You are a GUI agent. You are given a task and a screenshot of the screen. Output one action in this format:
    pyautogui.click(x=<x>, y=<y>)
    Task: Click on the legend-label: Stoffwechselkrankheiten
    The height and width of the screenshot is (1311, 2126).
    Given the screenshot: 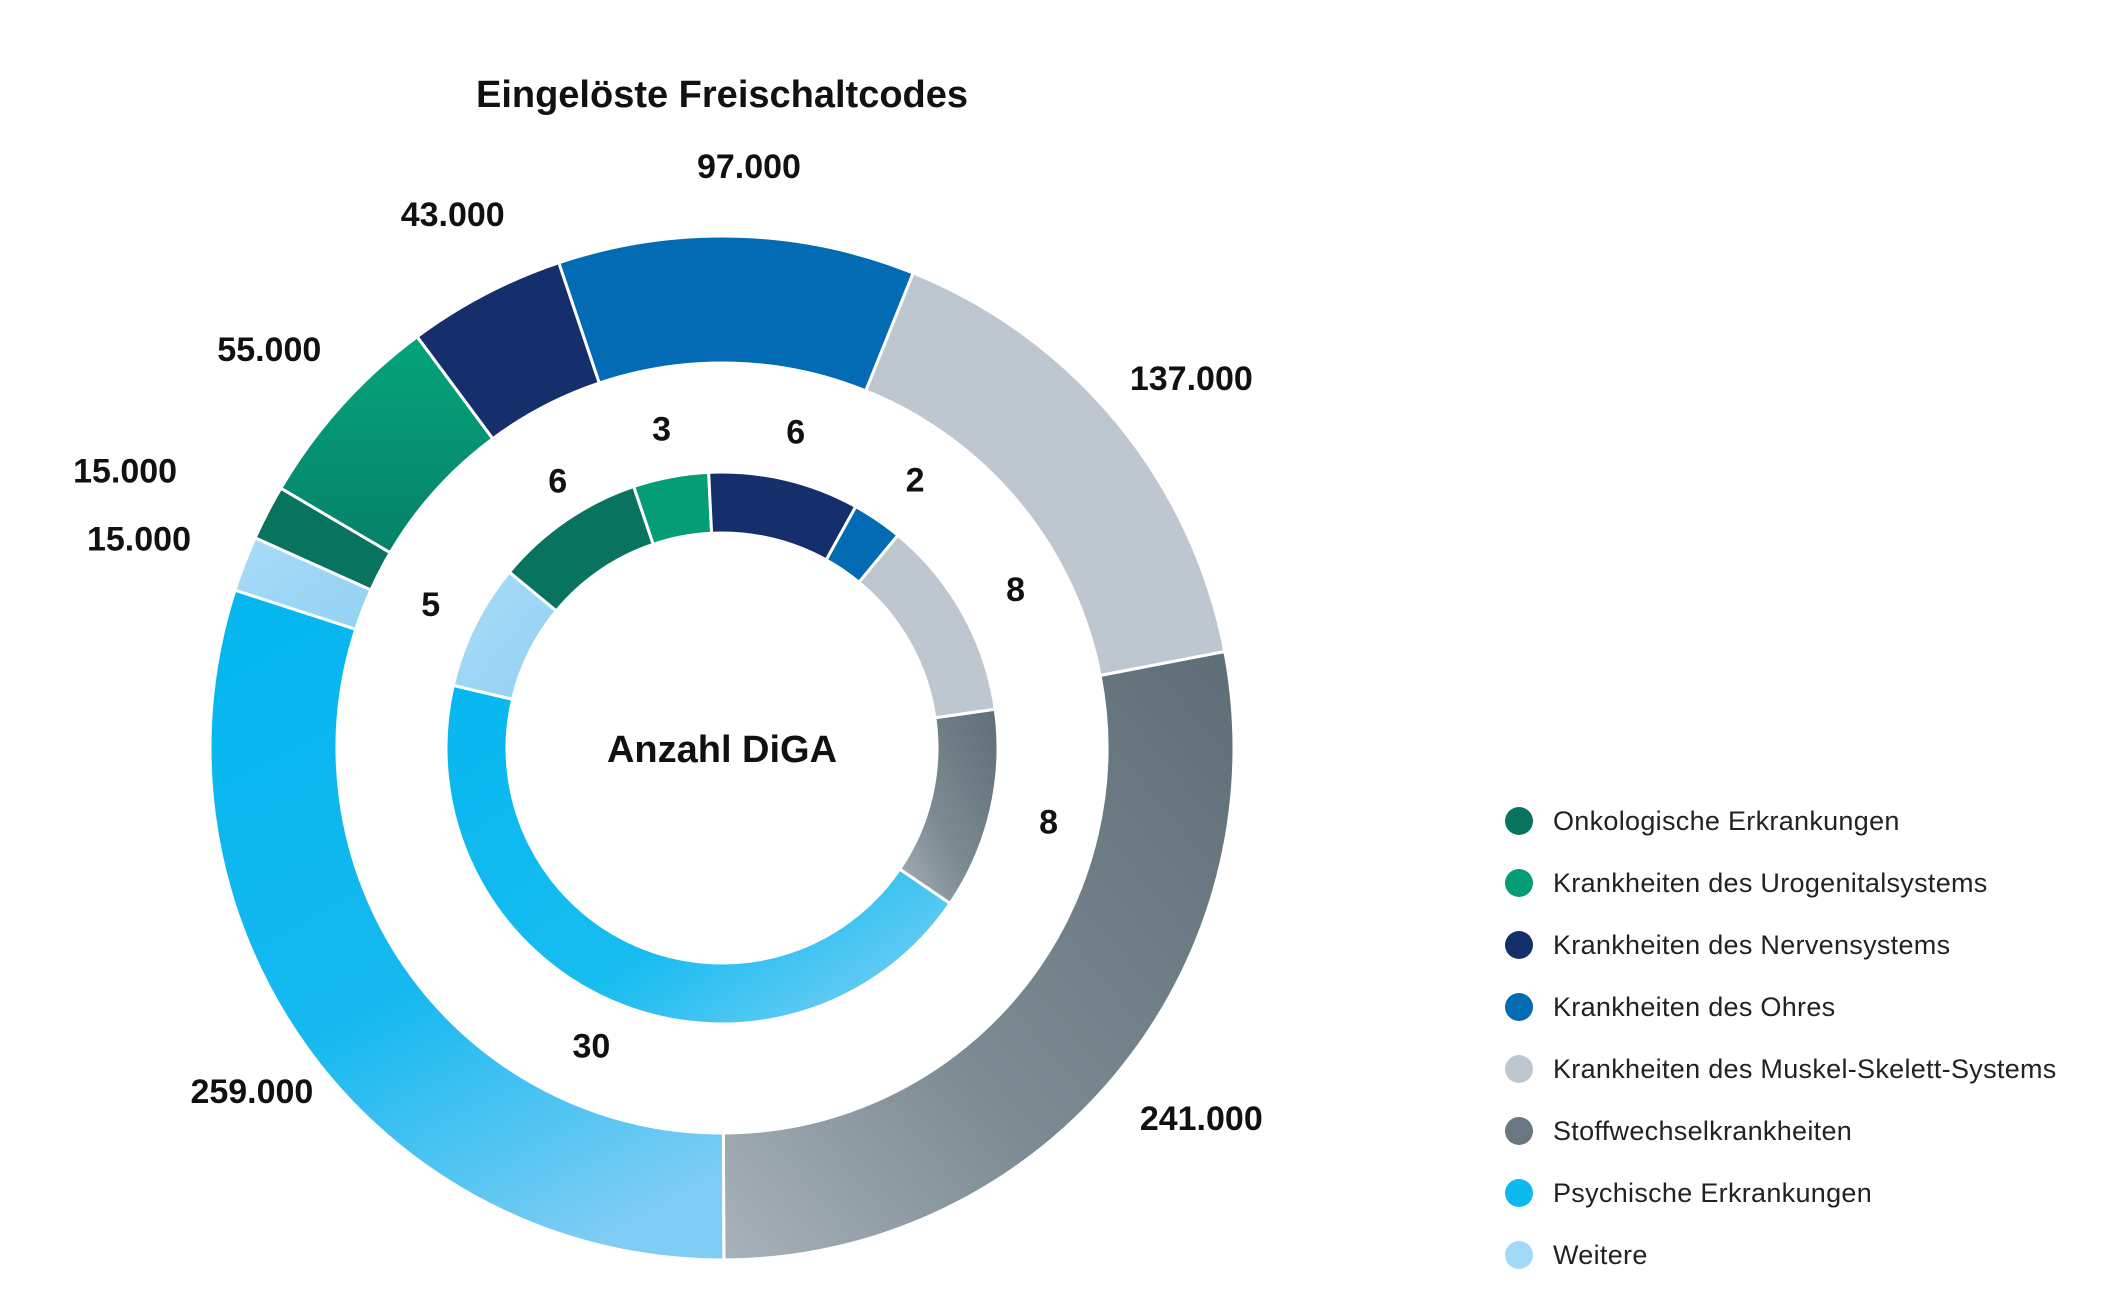 What is the action you would take?
    pyautogui.click(x=1703, y=1130)
    